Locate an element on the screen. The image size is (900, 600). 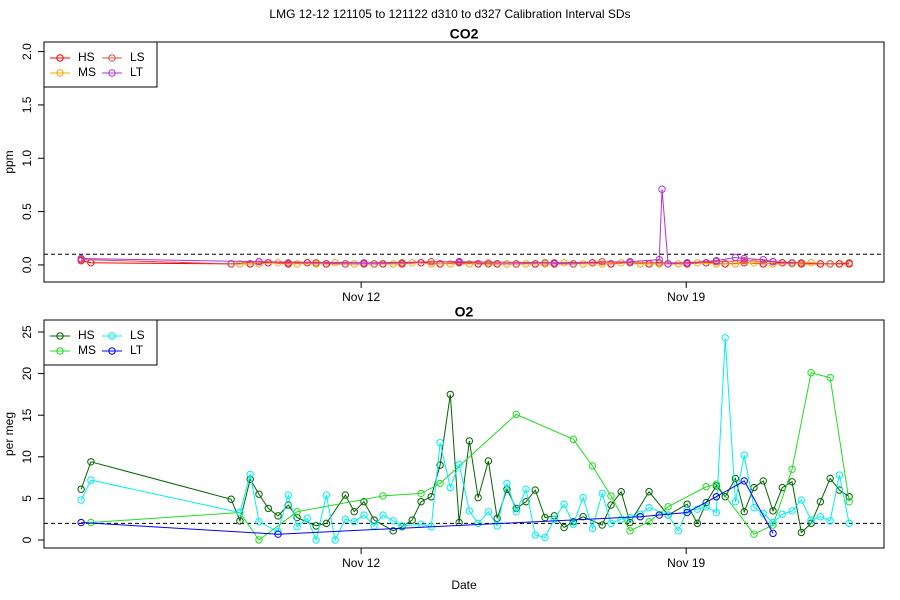
legend-label: HS is located at coordinates (86, 57).